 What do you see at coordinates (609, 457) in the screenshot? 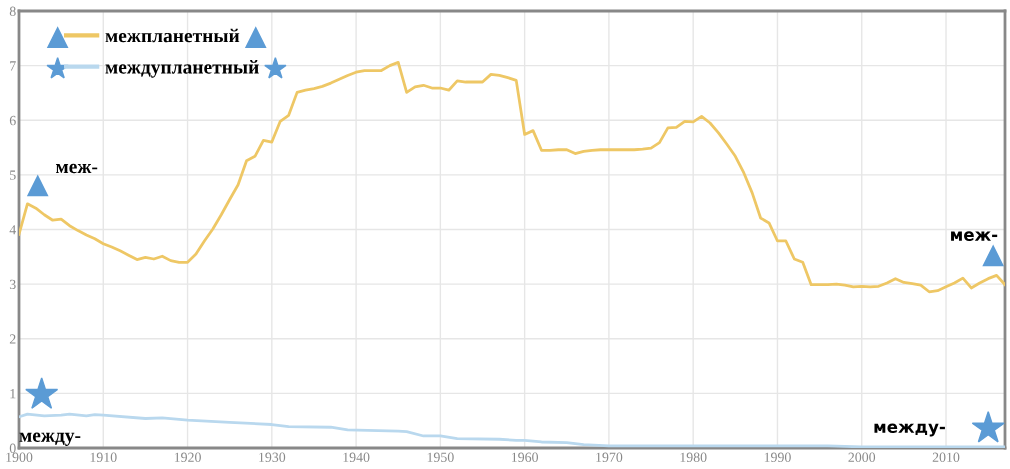
I see `x-tick-label: 1970` at bounding box center [609, 457].